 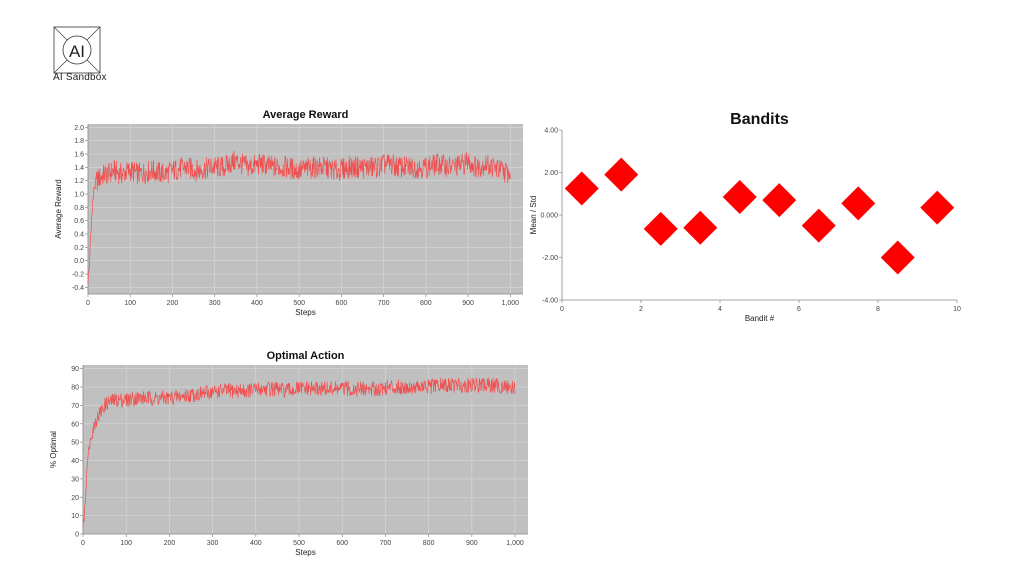 I want to click on chart-title: Average Reward, so click(x=306, y=115).